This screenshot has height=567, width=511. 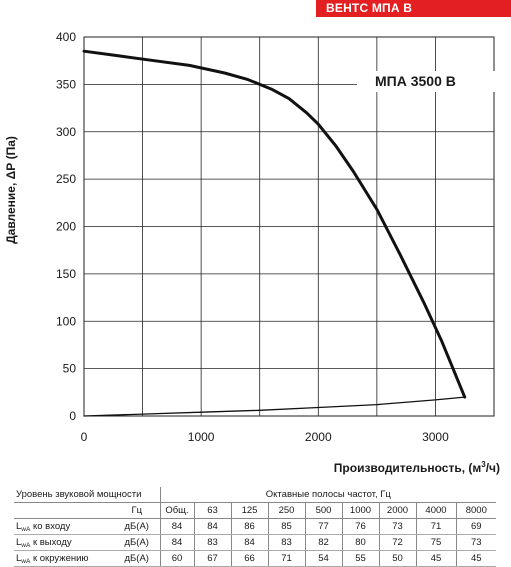 What do you see at coordinates (360, 542) in the screenshot?
I see `table-cell: 80` at bounding box center [360, 542].